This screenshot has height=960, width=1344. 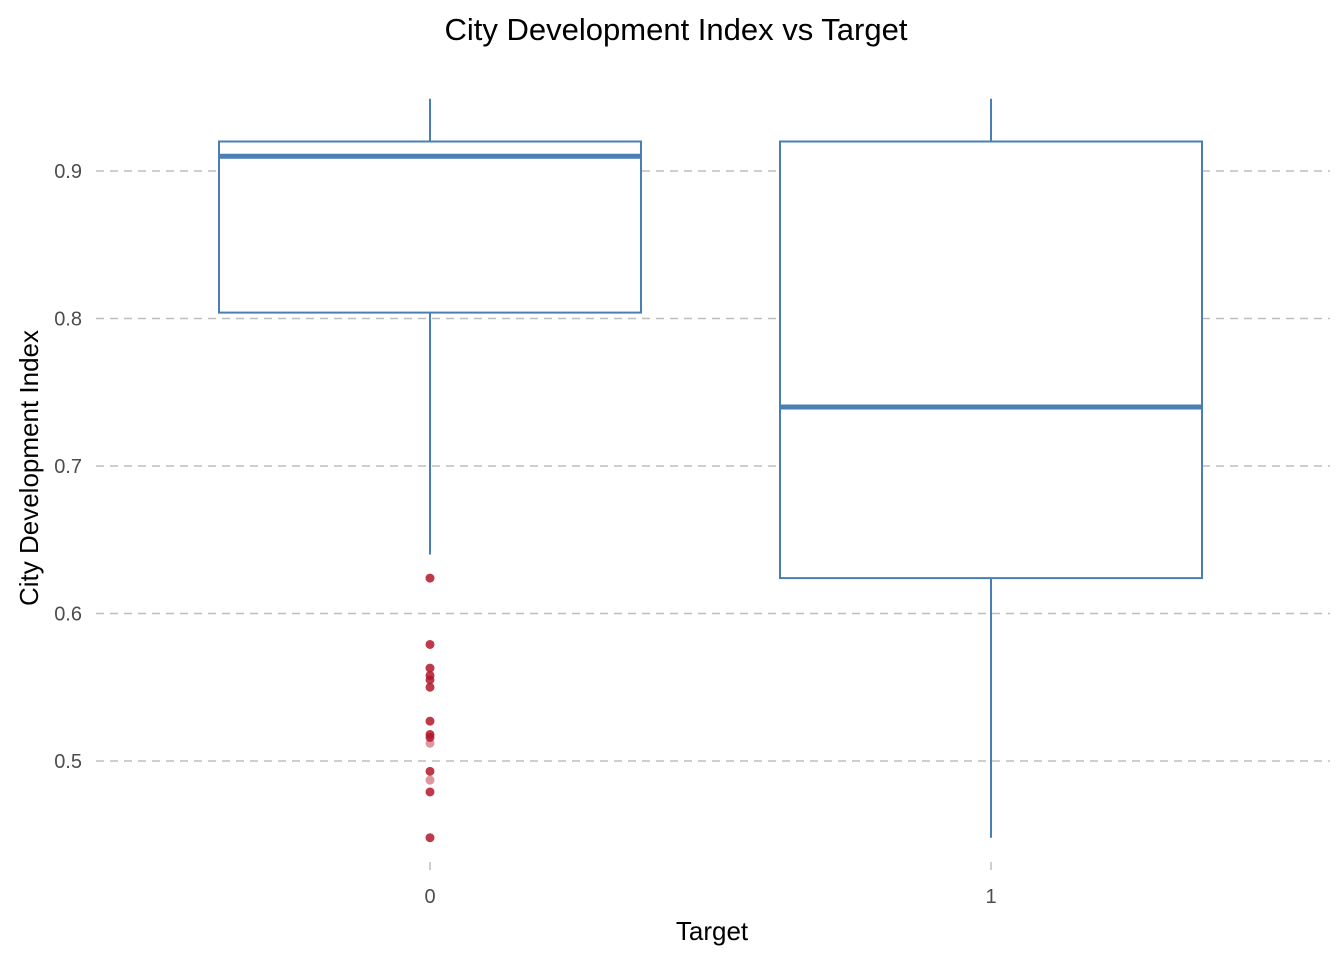 I want to click on x-axis-title: Target, so click(x=712, y=931).